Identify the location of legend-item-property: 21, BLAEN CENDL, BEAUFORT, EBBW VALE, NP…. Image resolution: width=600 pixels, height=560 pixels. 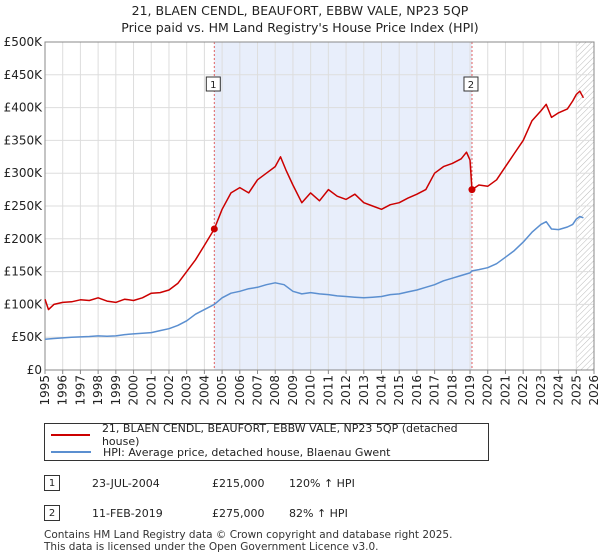
(269, 435).